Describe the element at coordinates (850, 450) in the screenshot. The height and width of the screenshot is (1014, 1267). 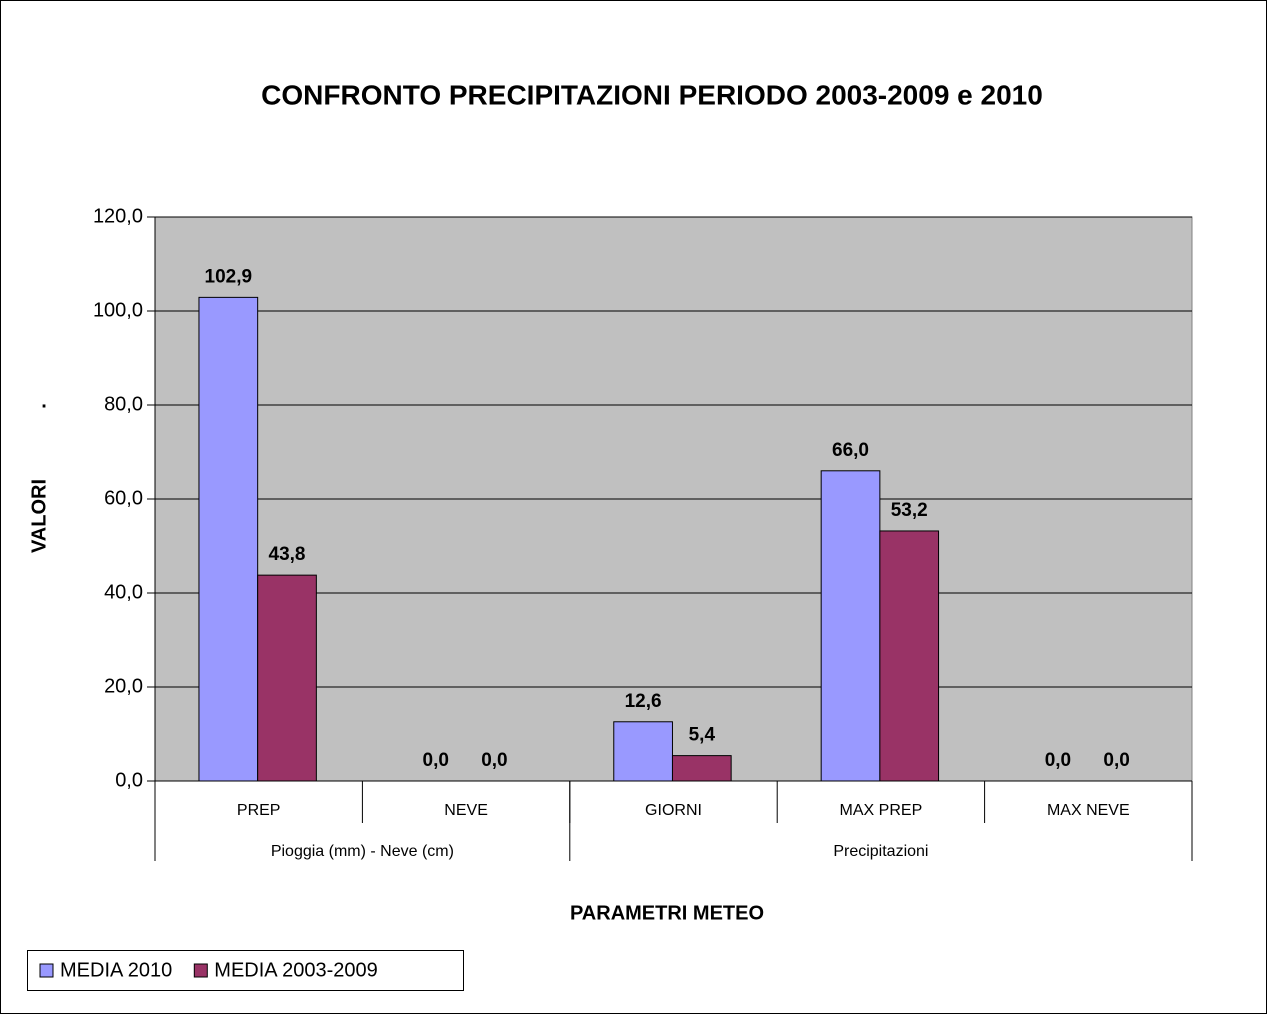
I see `value-label: 66,0` at that location.